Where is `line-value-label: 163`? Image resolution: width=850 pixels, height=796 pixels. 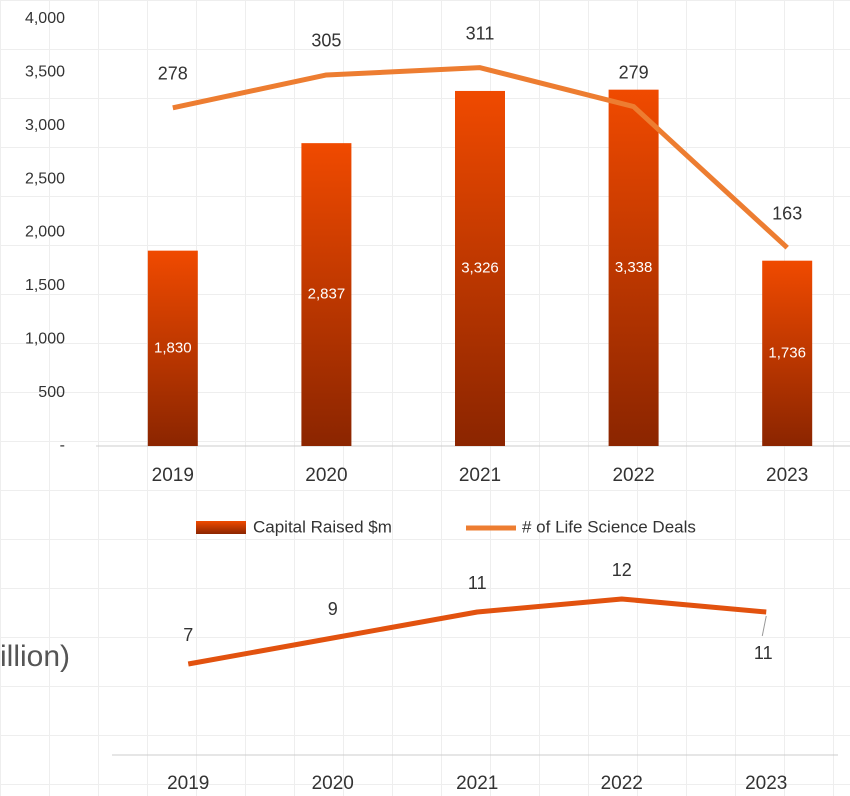
line-value-label: 163 is located at coordinates (787, 213).